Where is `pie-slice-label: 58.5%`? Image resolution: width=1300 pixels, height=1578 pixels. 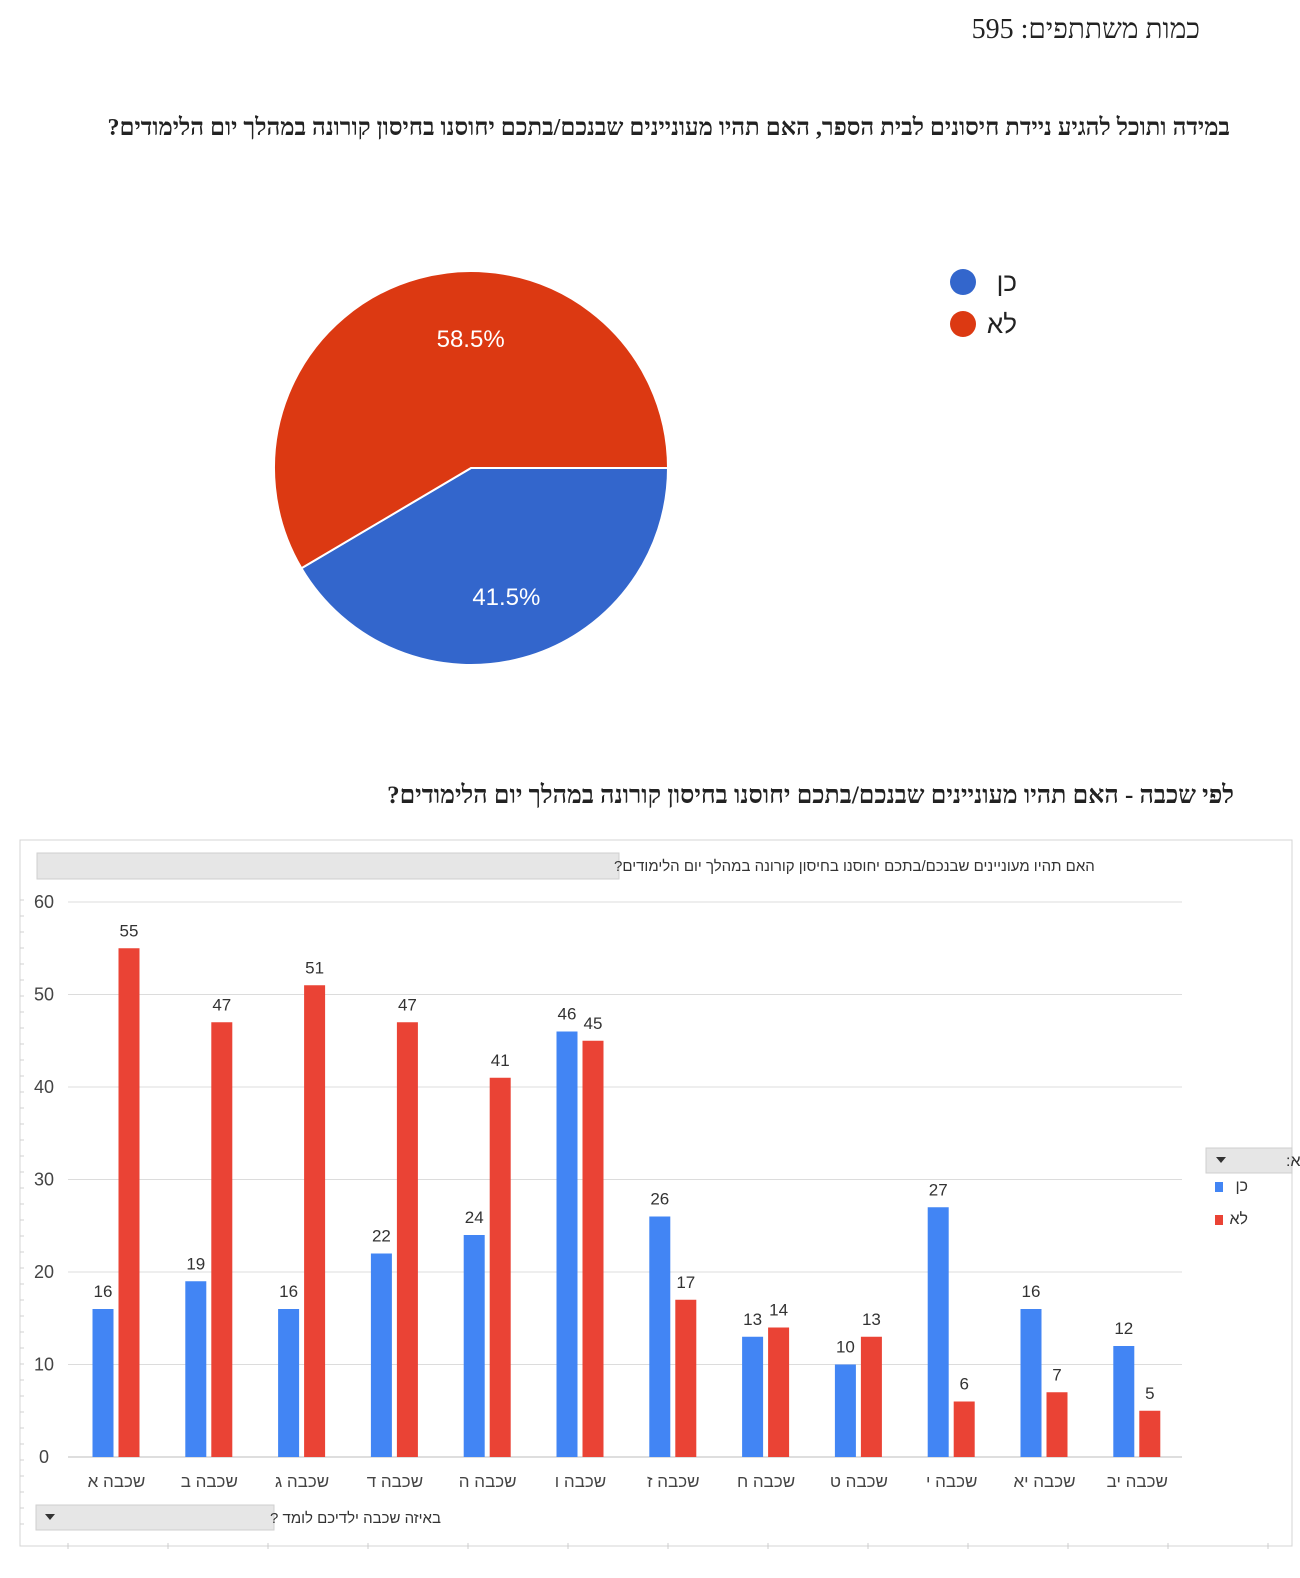 pie-slice-label: 58.5% is located at coordinates (471, 339).